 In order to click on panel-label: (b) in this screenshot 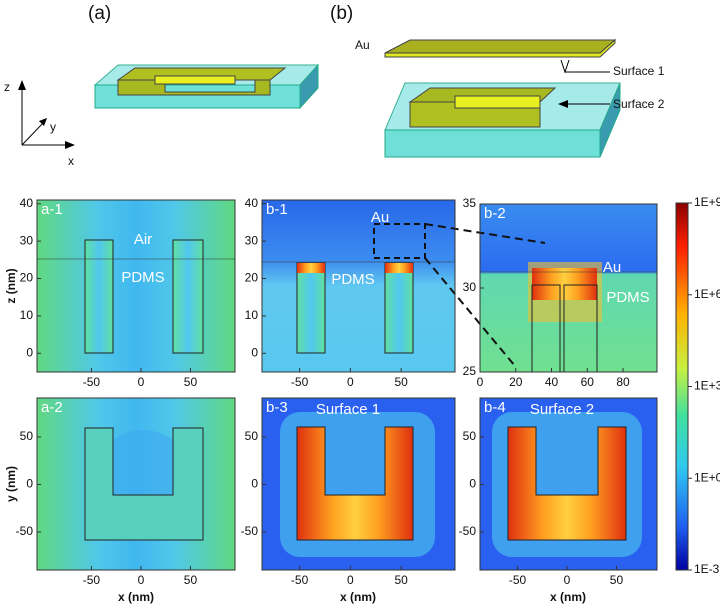, I will do `click(341, 13)`.